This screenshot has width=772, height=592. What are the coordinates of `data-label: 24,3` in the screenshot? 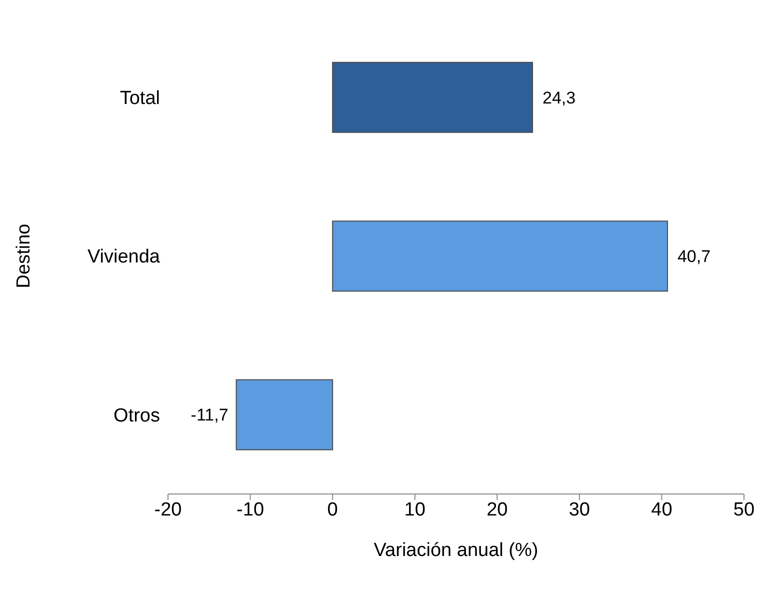 It's located at (559, 98).